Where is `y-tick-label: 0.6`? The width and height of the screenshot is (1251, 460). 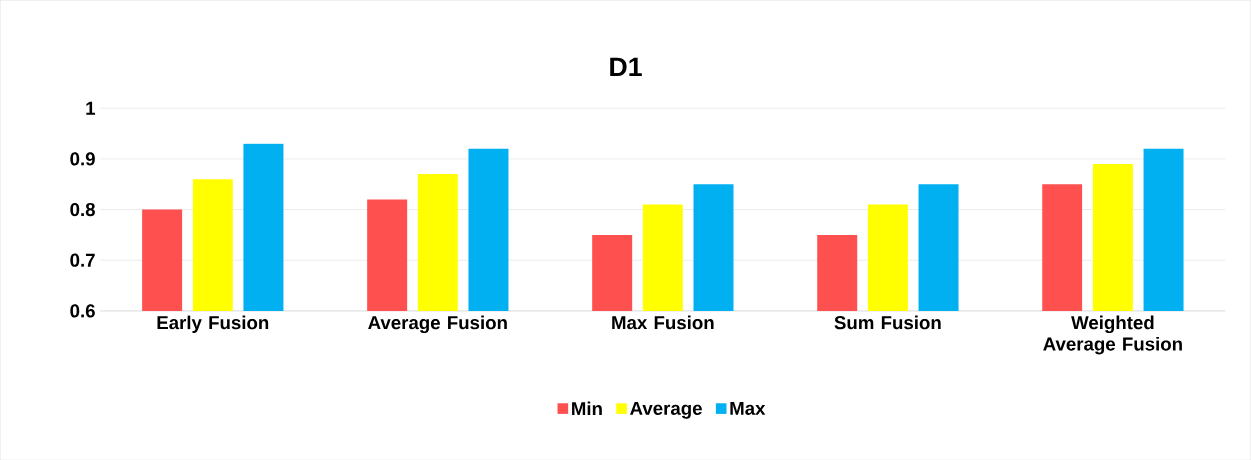
y-tick-label: 0.6 is located at coordinates (82, 311).